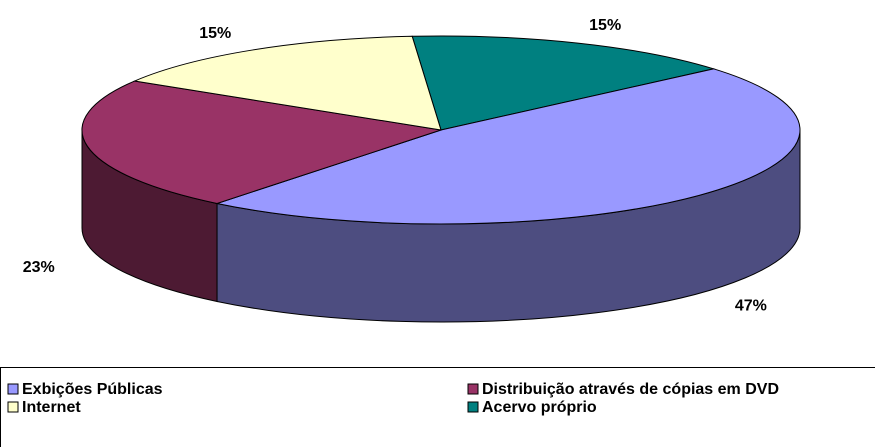 The height and width of the screenshot is (447, 875). What do you see at coordinates (630, 389) in the screenshot?
I see `legend-label: Distribuição através de cópias em DVD` at bounding box center [630, 389].